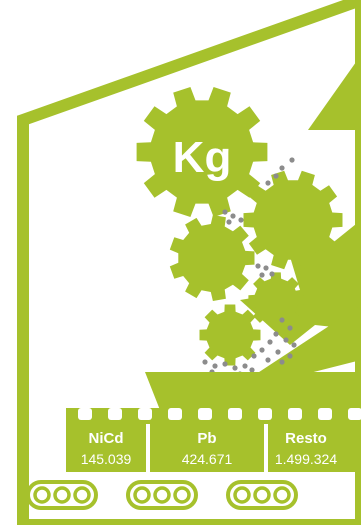 The image size is (361, 525). Describe the element at coordinates (253, 391) in the screenshot. I see `hopper-tray` at that location.